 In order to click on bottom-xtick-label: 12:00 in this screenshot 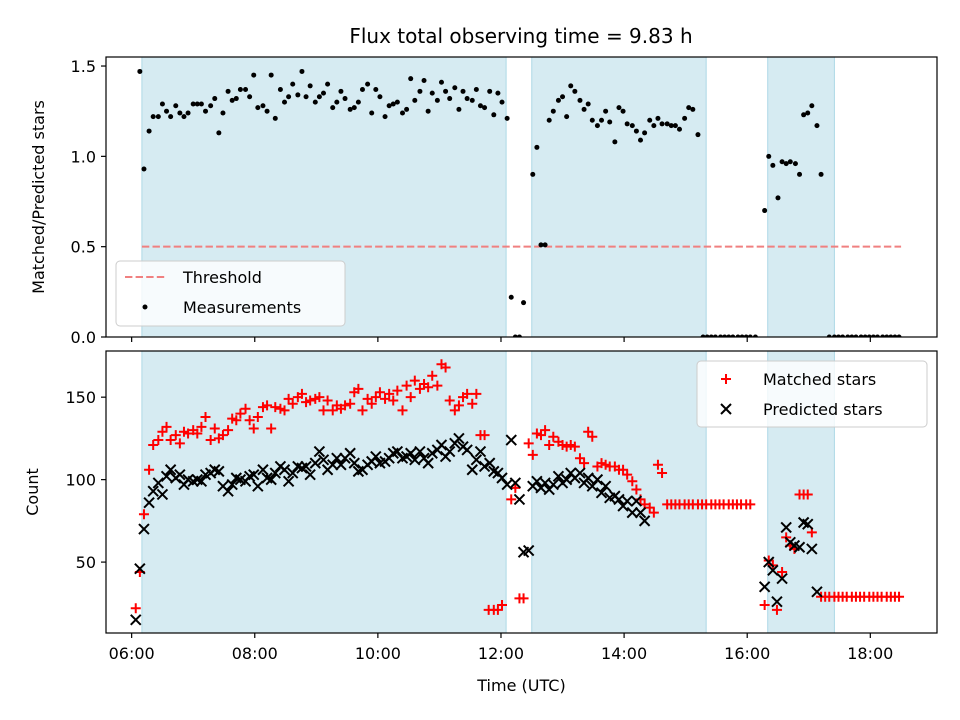, I will do `click(501, 653)`.